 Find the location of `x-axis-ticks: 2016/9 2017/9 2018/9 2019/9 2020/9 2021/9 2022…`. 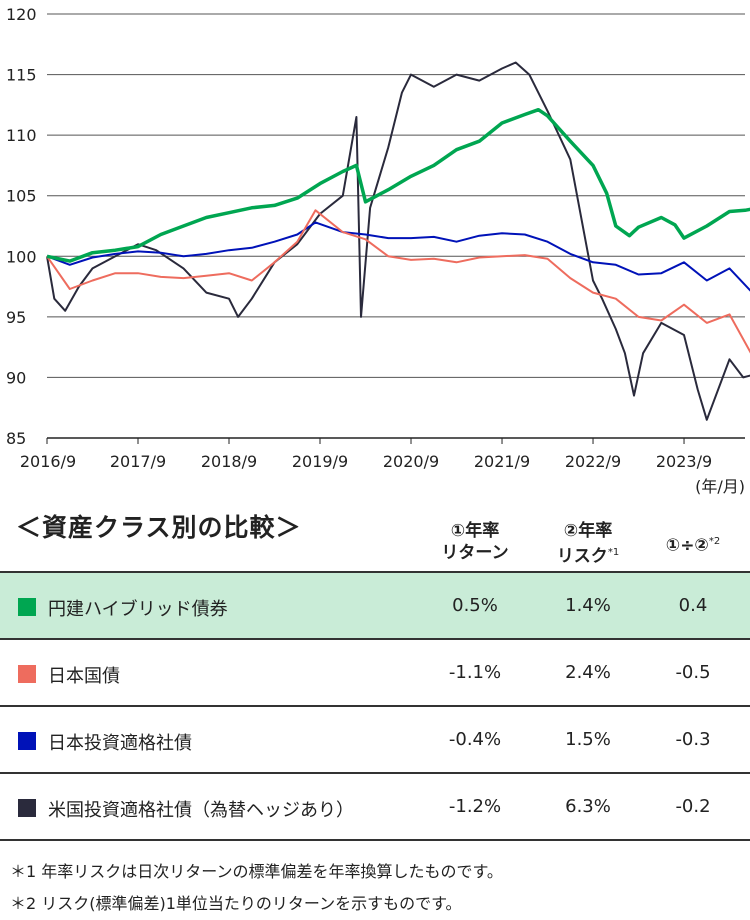

x-axis-ticks: 2016/9 2017/9 2018/9 2019/9 2020/9 2021/9 2022… is located at coordinates (366, 454).